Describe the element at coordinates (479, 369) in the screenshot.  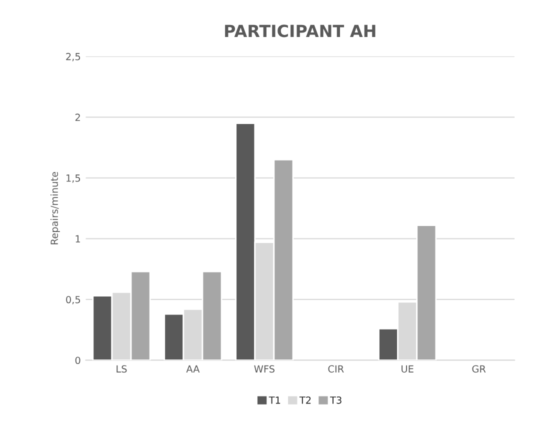
I see `x-tick-label: GR` at that location.